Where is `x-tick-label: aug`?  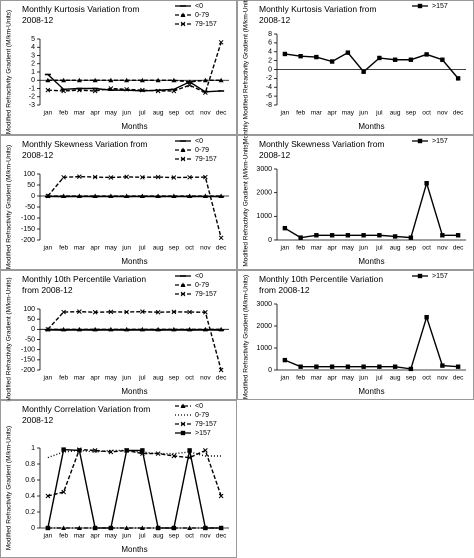 x-tick-label: aug is located at coordinates (158, 248).